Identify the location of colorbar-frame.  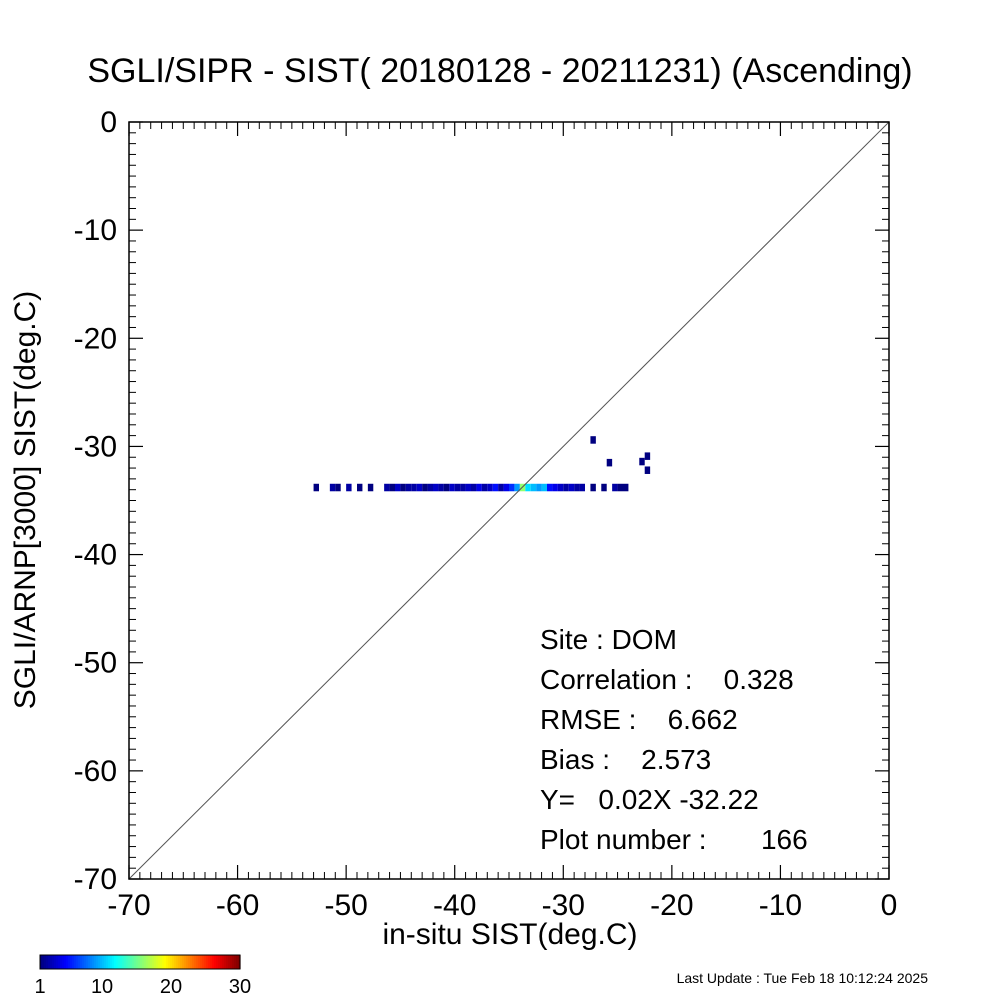
(140, 962).